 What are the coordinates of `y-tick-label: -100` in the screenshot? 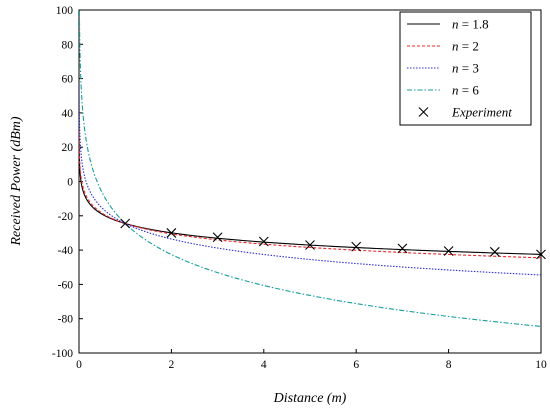 It's located at (62, 354).